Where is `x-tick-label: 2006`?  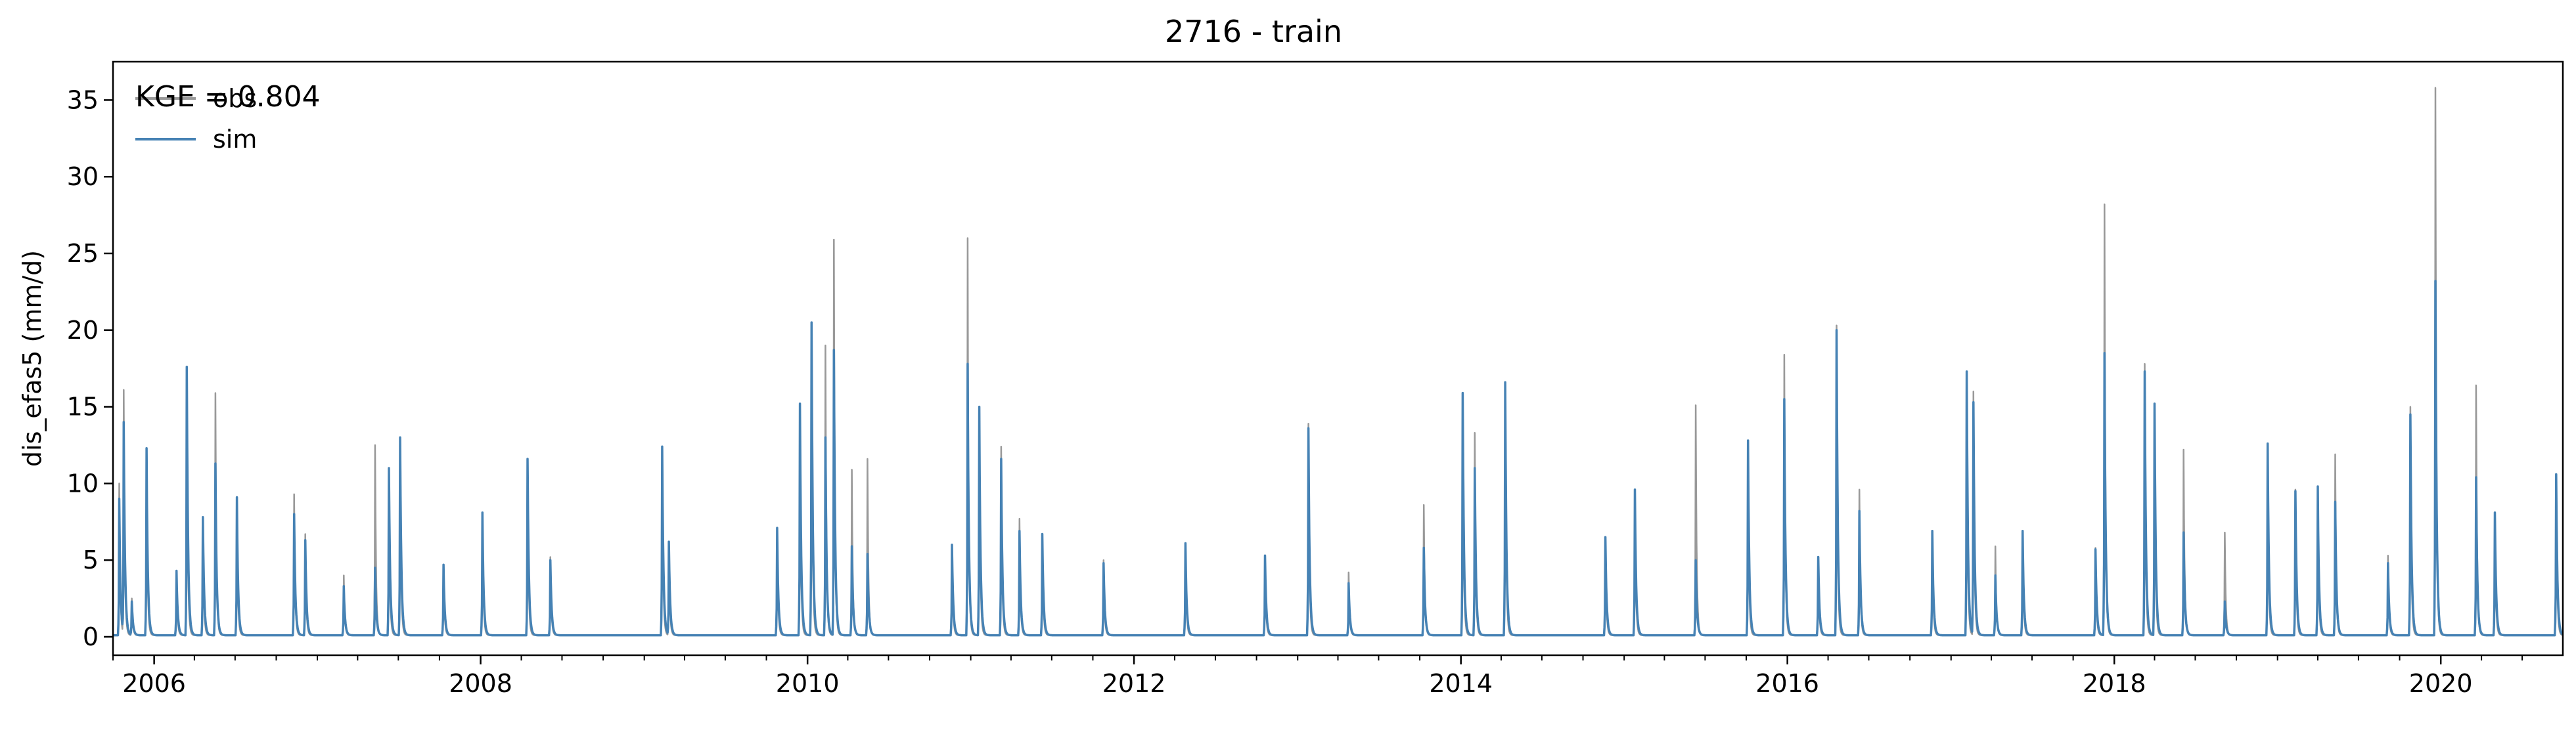
x-tick-label: 2006 is located at coordinates (154, 683).